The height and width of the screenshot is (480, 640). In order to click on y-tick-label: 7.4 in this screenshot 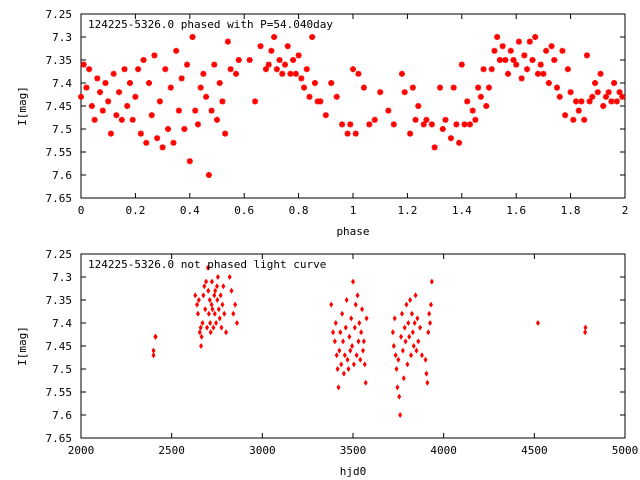, I will do `click(62, 323)`.